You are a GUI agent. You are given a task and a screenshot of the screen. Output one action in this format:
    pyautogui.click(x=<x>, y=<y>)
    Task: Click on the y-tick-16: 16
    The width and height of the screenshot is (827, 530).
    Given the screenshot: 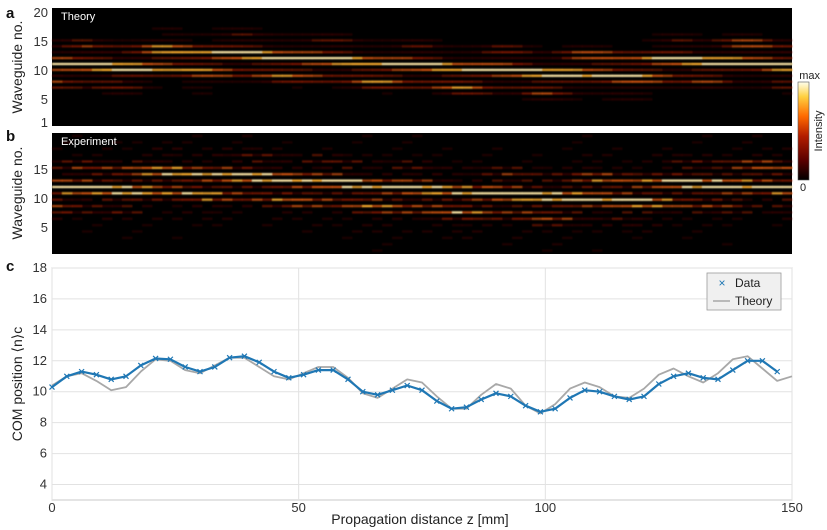 What is the action you would take?
    pyautogui.click(x=40, y=298)
    